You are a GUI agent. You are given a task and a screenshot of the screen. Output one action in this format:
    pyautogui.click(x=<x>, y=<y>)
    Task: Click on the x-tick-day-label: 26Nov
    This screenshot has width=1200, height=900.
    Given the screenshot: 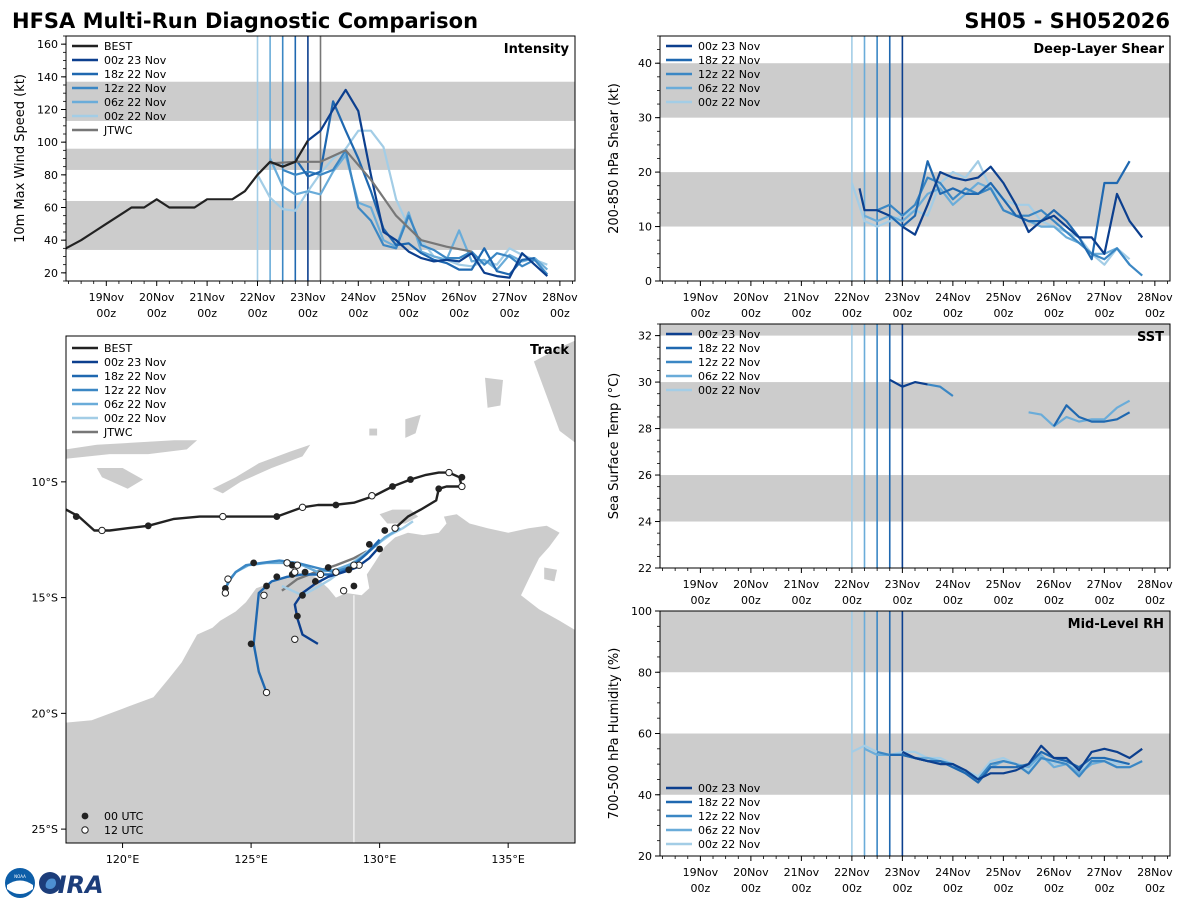 What is the action you would take?
    pyautogui.click(x=1054, y=872)
    